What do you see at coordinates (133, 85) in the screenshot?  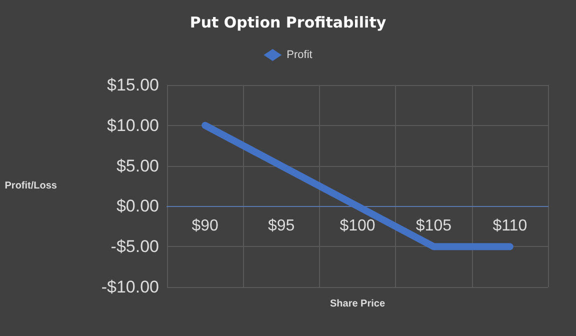 I see `y-tick-label: $15.00` at bounding box center [133, 85].